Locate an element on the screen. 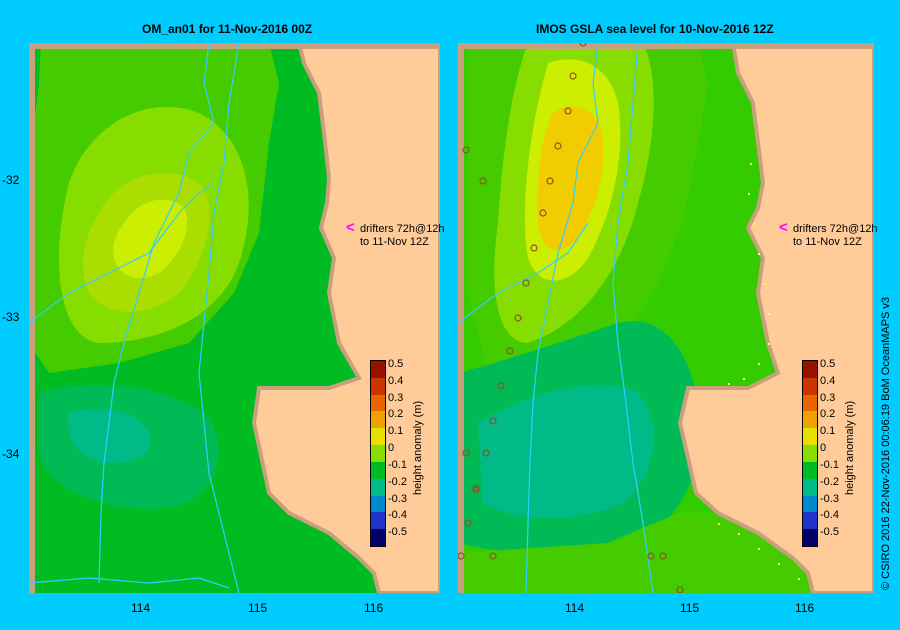 The image size is (900, 630). drifter-track-points is located at coordinates (759, 371).